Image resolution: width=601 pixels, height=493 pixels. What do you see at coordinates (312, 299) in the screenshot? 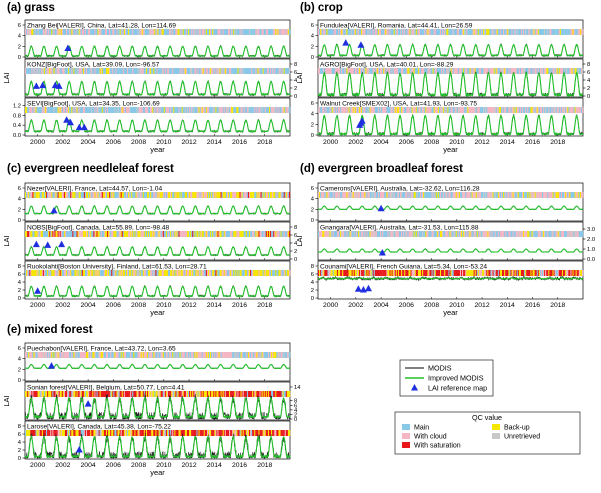
I see `y-tick-label: 0` at bounding box center [312, 299].